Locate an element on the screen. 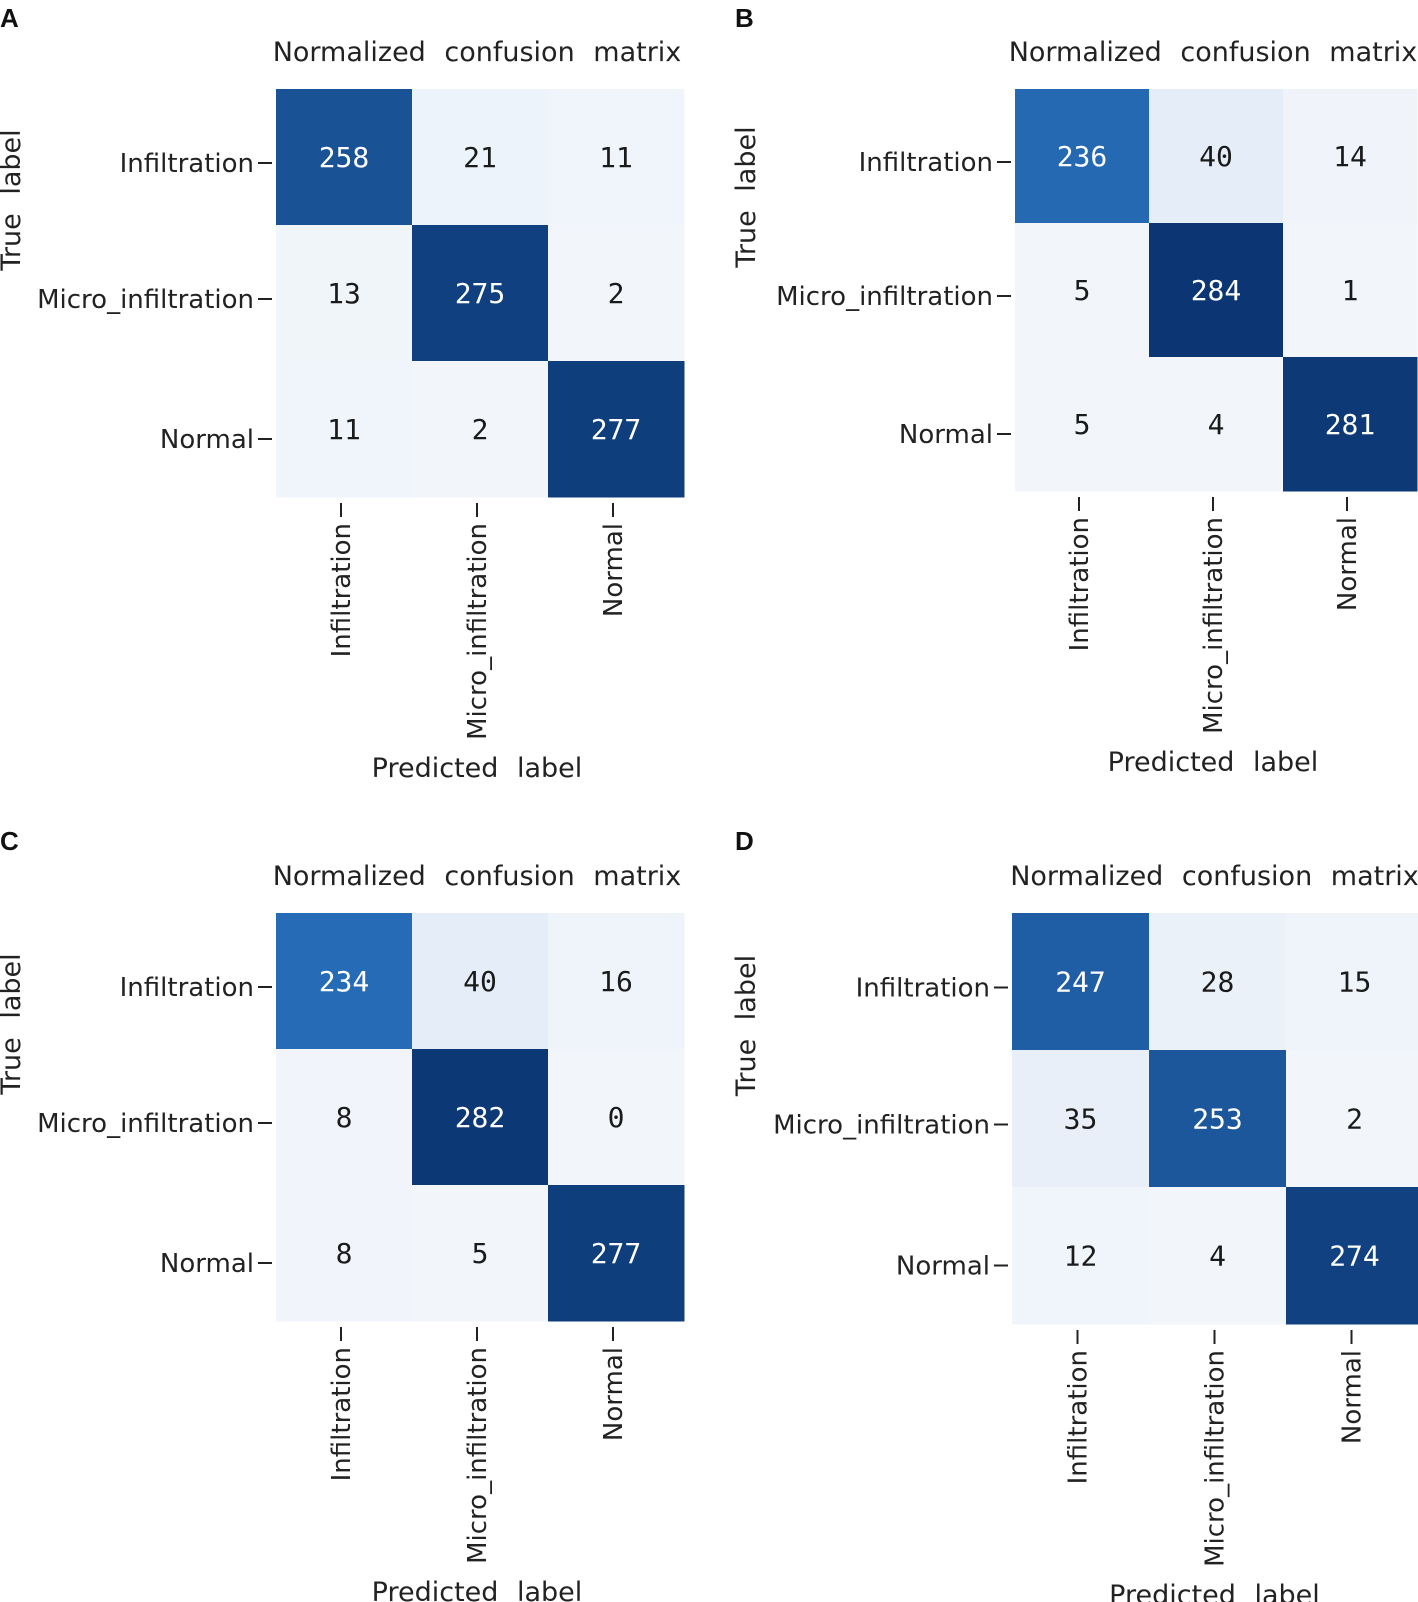  cell-value-label: 275 is located at coordinates (480, 293).